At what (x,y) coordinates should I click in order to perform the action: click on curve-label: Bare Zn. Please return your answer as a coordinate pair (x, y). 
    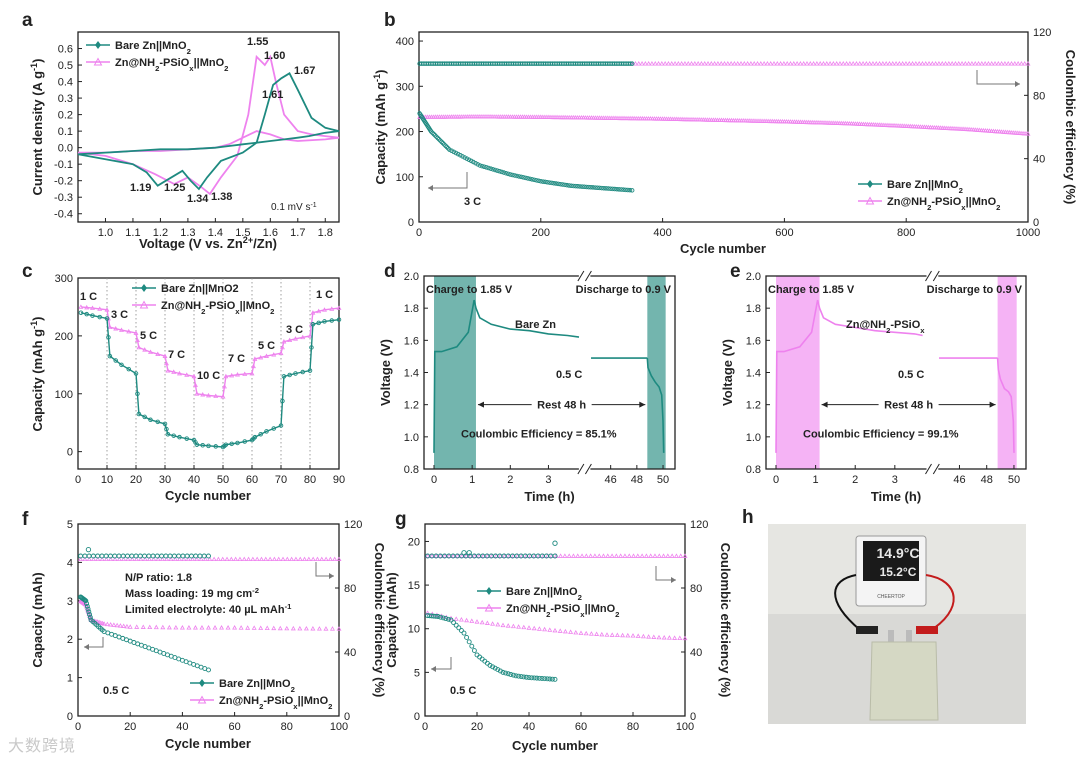
    Looking at the image, I should click on (535, 325).